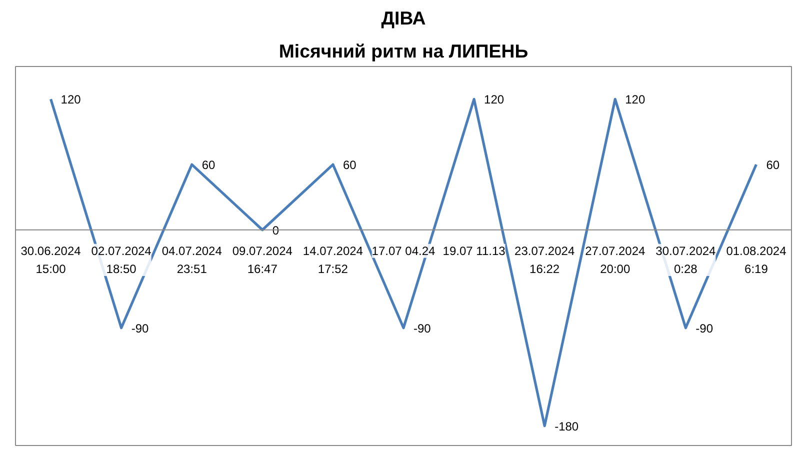 The height and width of the screenshot is (457, 808). What do you see at coordinates (51, 260) in the screenshot?
I see `x-tick-label: 30.06.2024 15:00` at bounding box center [51, 260].